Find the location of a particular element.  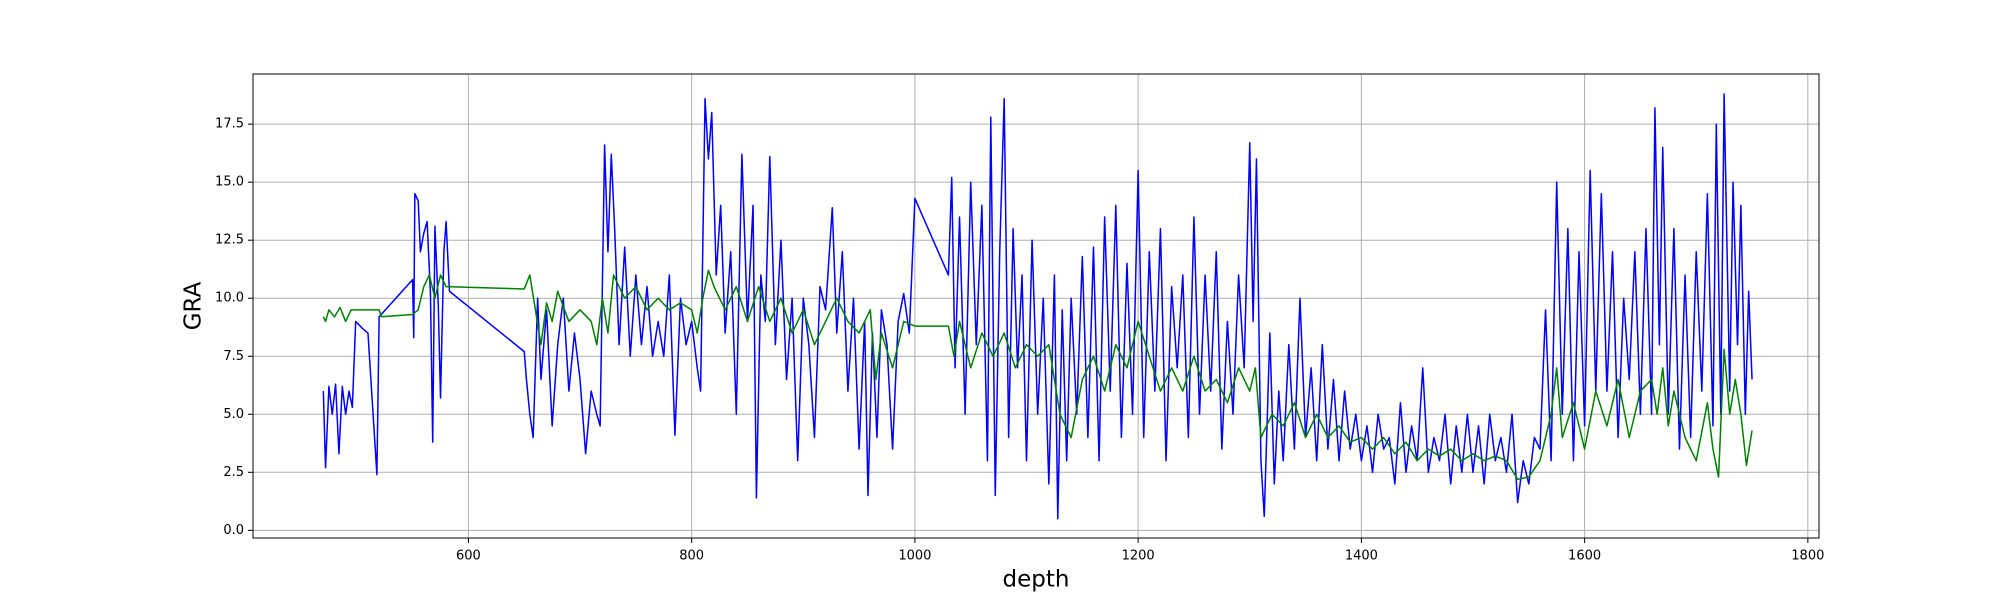

x-tick-label: 1000 is located at coordinates (914, 556).